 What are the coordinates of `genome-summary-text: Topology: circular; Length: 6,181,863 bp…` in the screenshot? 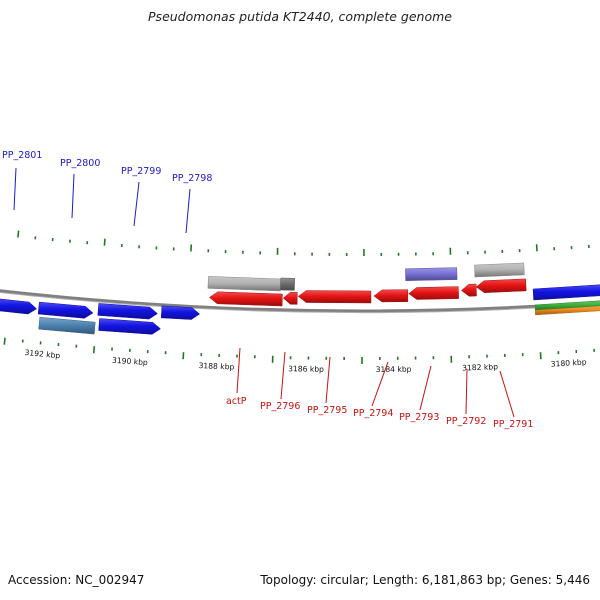 It's located at (425, 580).